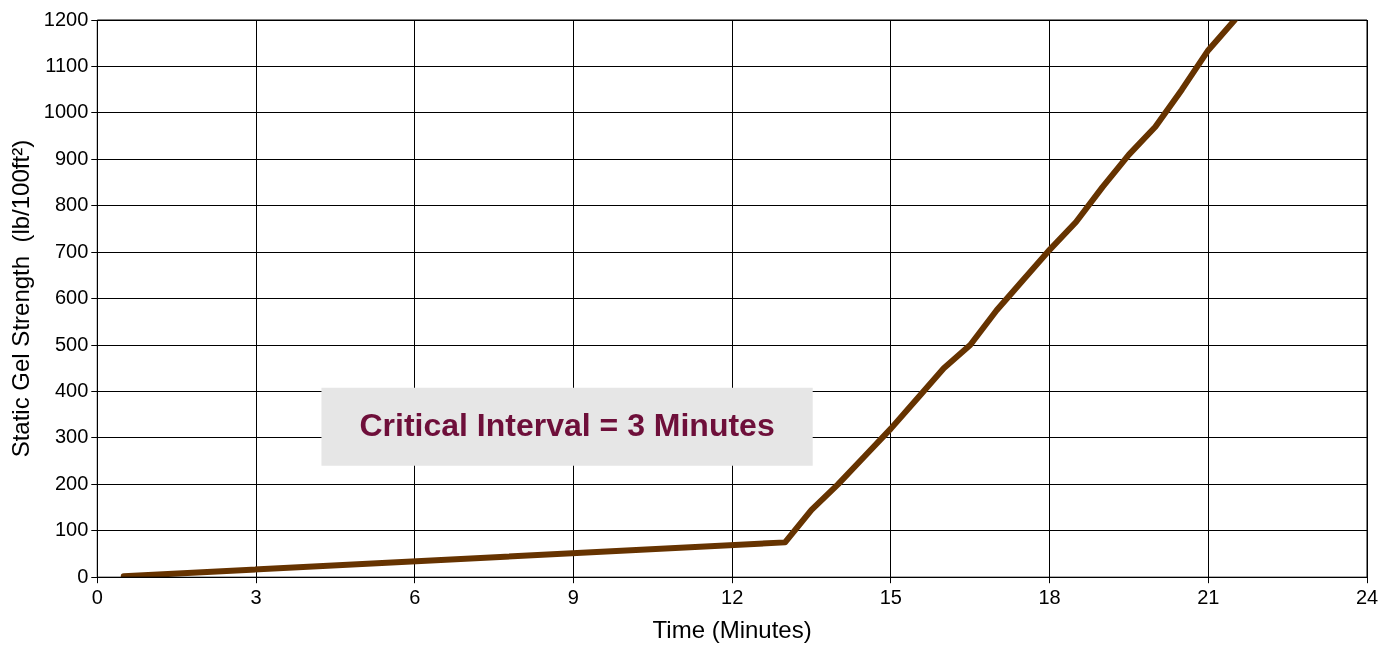 This screenshot has width=1397, height=654. Describe the element at coordinates (71, 343) in the screenshot. I see `y-tick-label: 500` at that location.